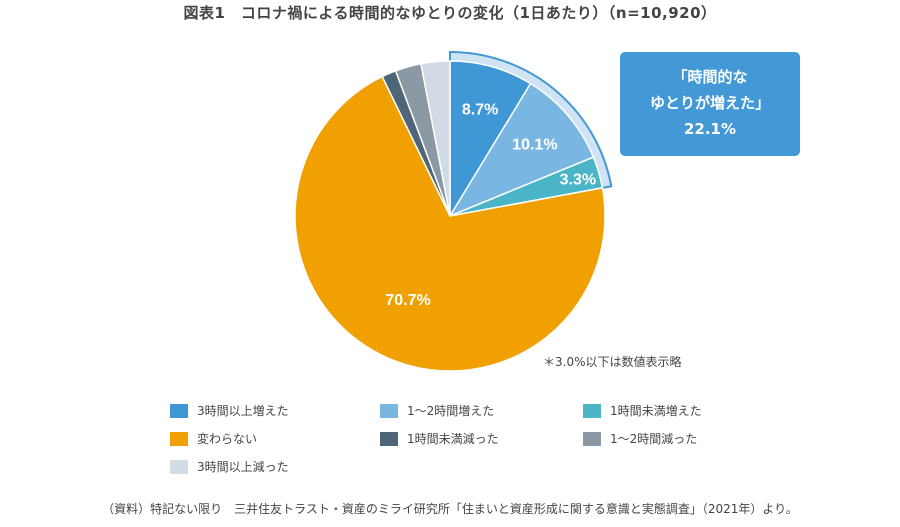  I want to click on chart-note: ＊3.0%以下は数値表示略, so click(612, 362).